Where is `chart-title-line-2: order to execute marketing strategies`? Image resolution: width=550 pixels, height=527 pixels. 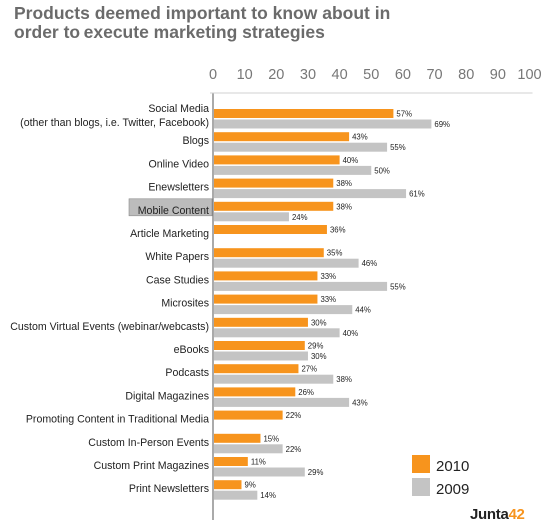 chart-title-line-2: order to execute marketing strategies is located at coordinates (169, 32).